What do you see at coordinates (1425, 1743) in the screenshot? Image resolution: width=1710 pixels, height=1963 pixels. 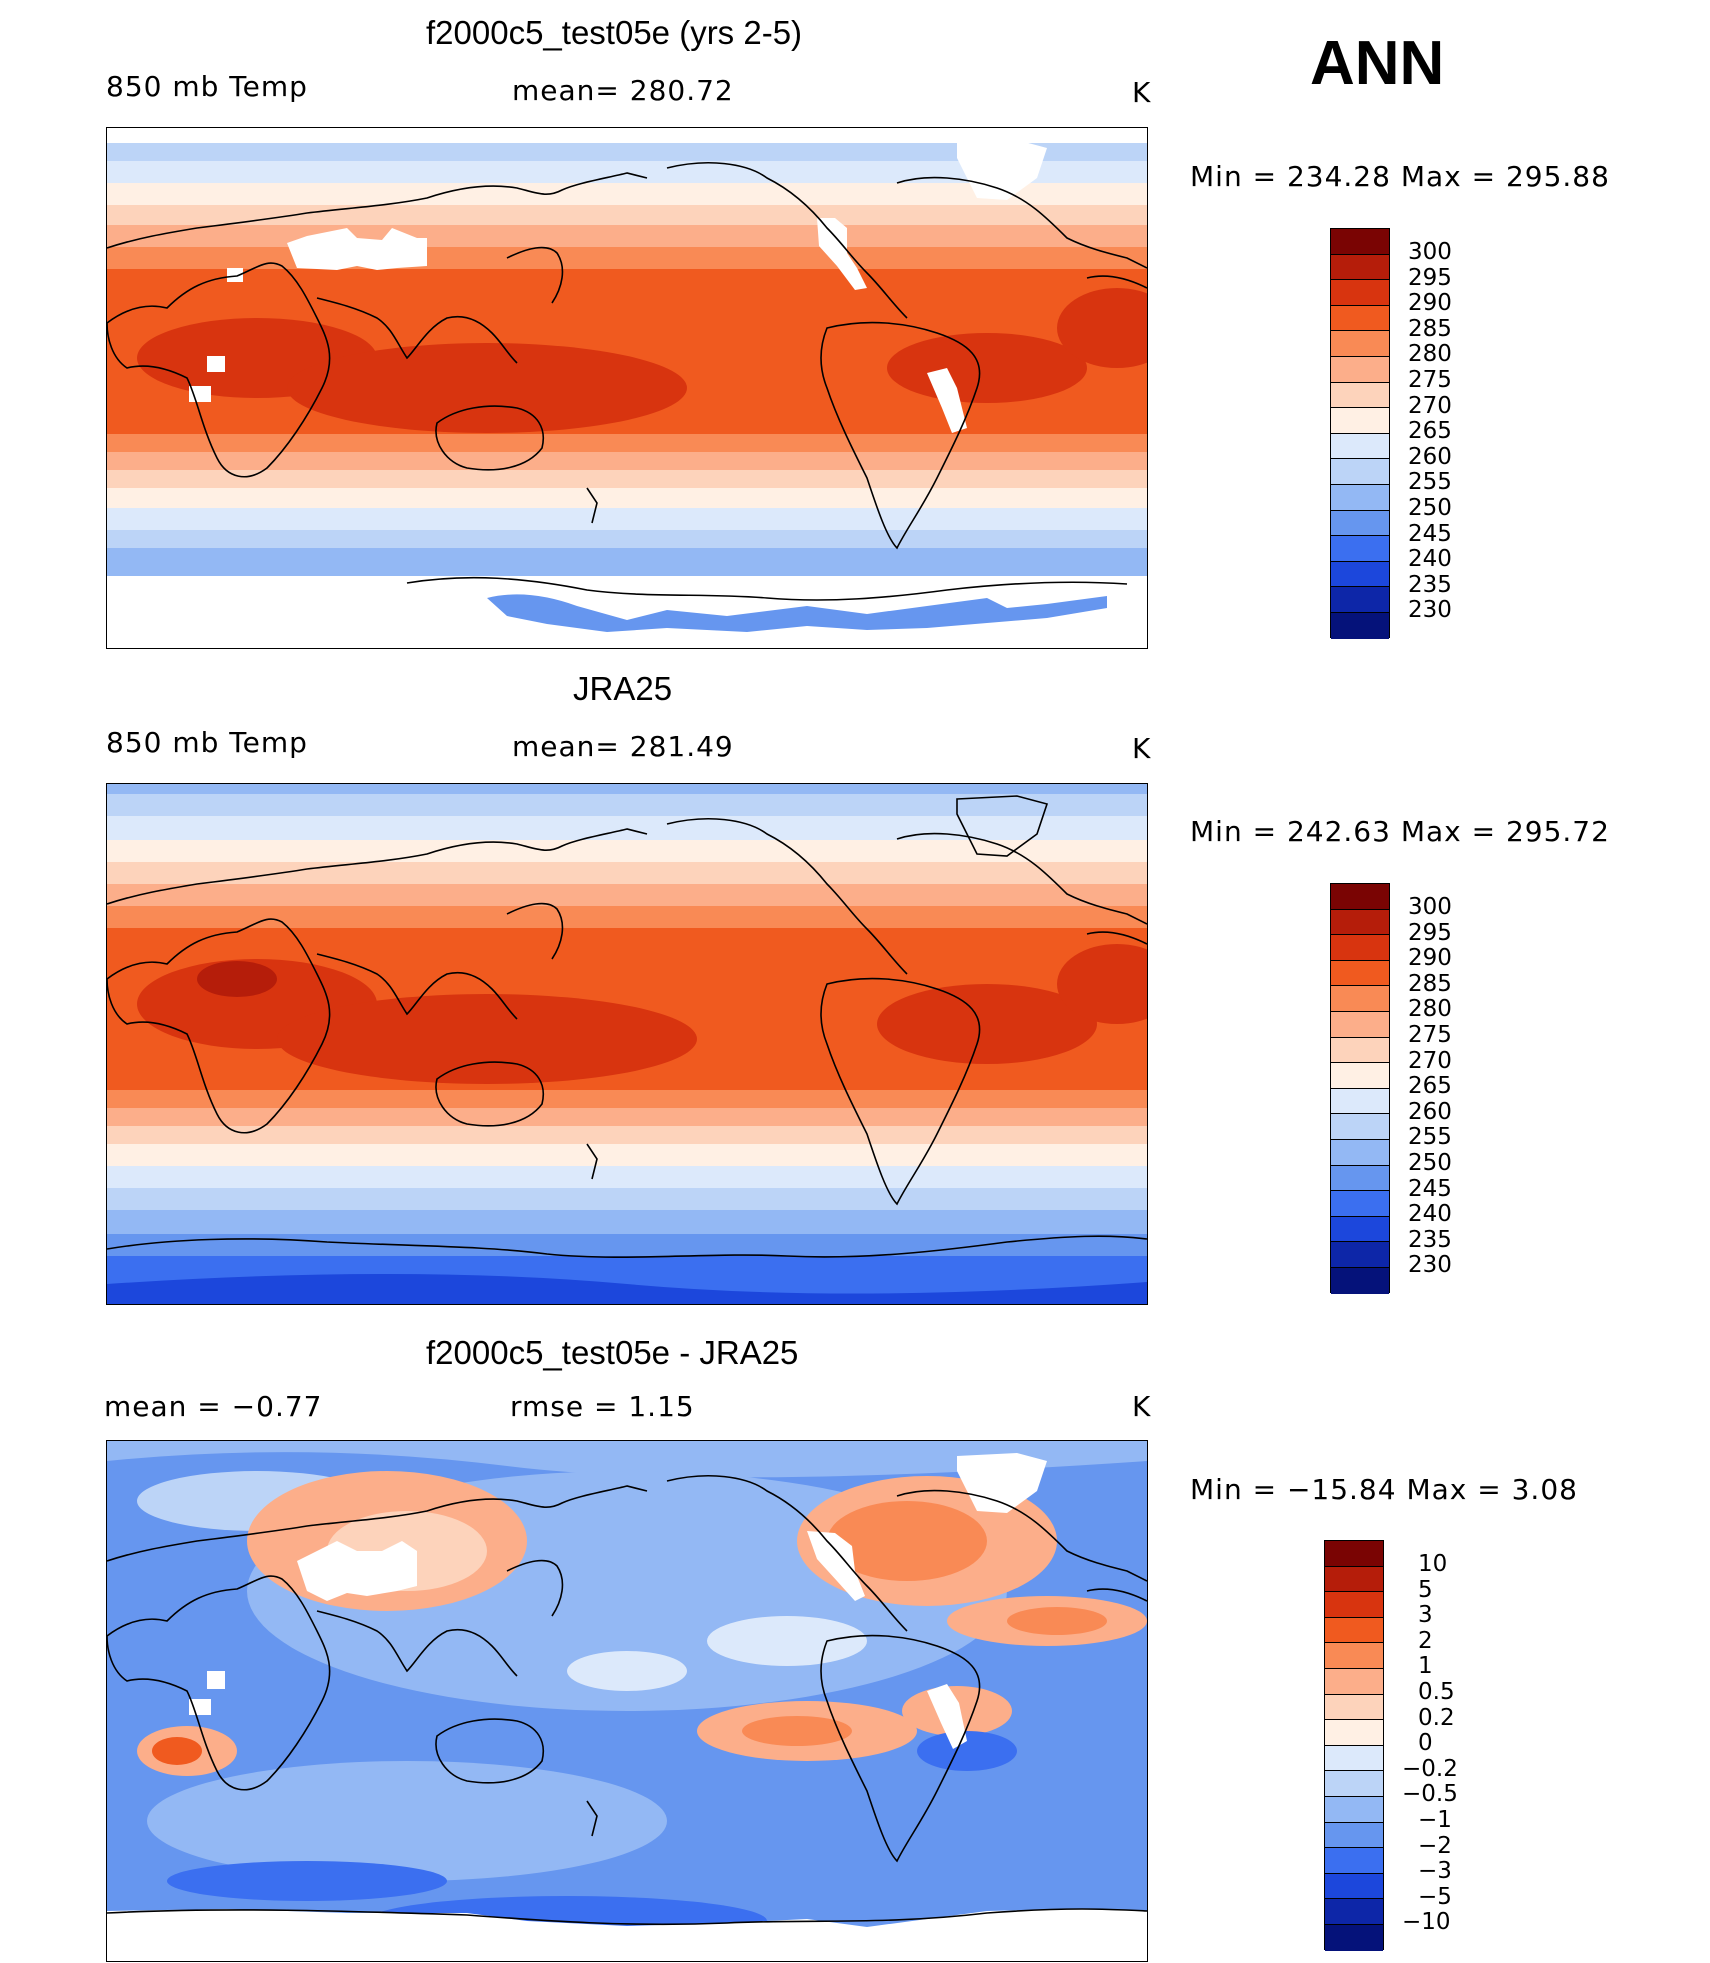 I see `colorbar-tick: 0` at bounding box center [1425, 1743].